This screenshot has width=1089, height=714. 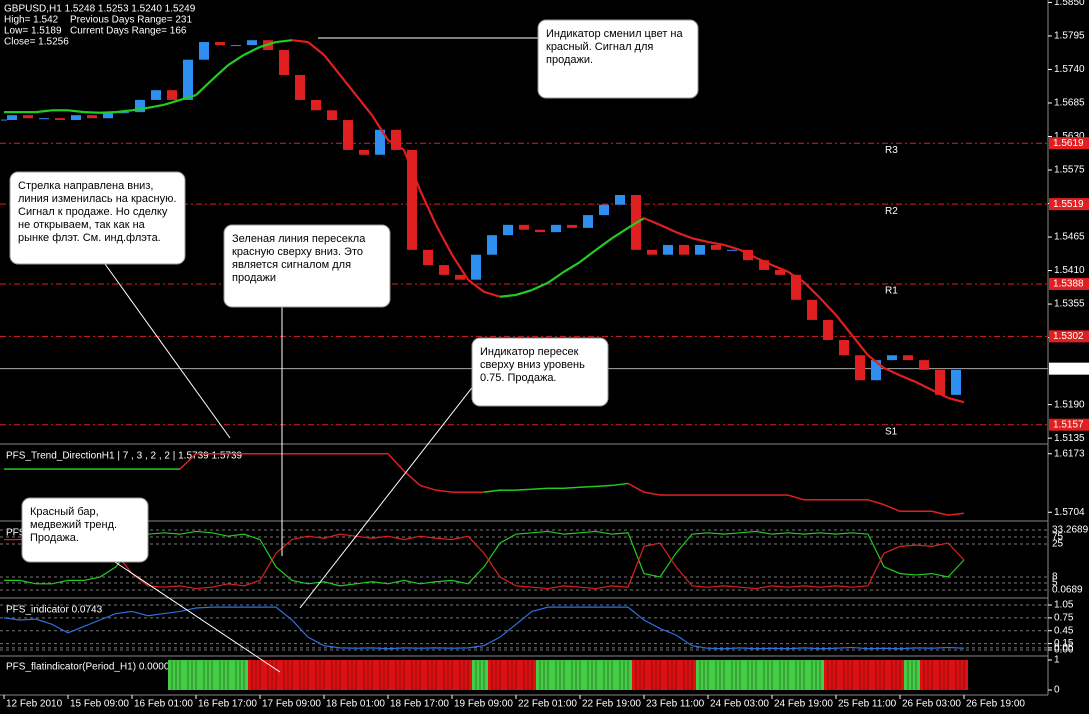 What do you see at coordinates (1058, 537) in the screenshot?
I see `y-tick-label: 75` at bounding box center [1058, 537].